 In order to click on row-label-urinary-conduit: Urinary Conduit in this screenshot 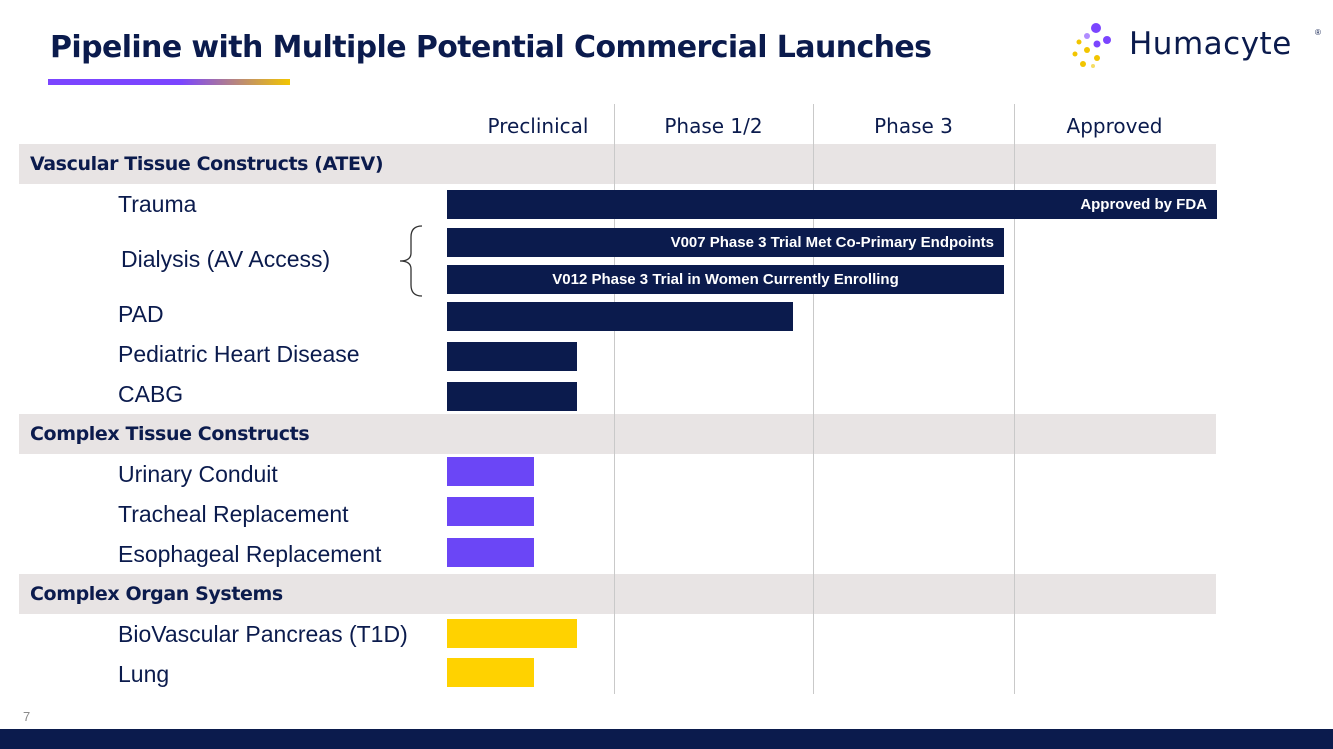, I will do `click(198, 474)`.